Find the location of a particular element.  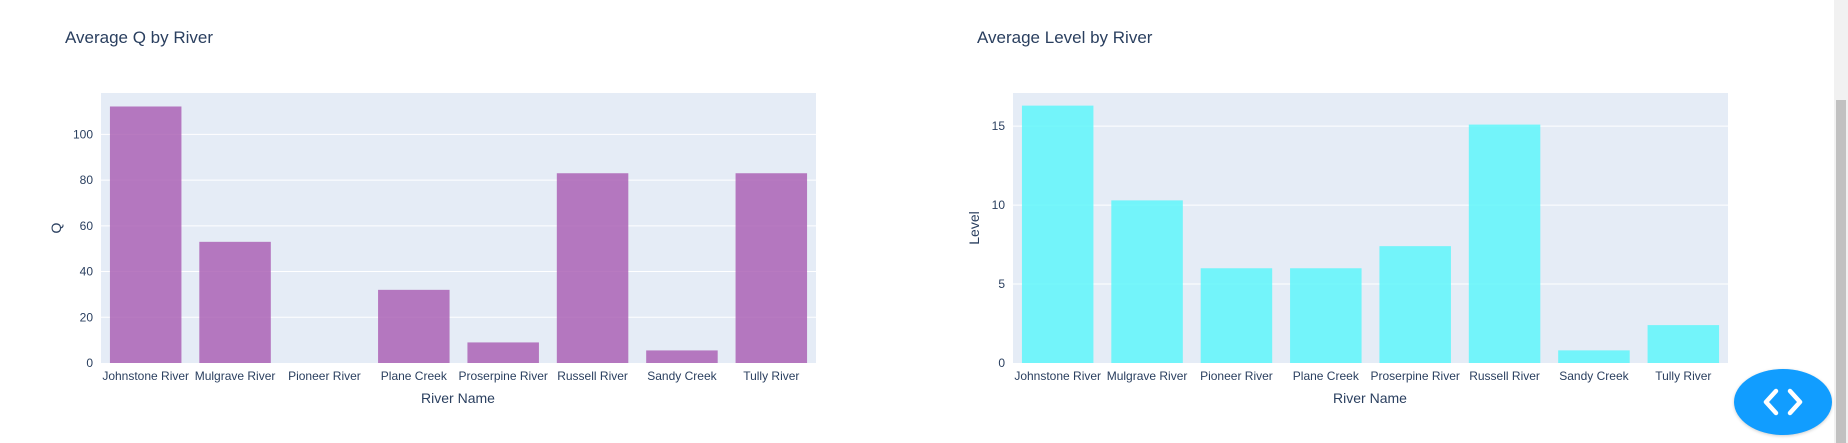

y-tick-label: 5 is located at coordinates (1001, 284).